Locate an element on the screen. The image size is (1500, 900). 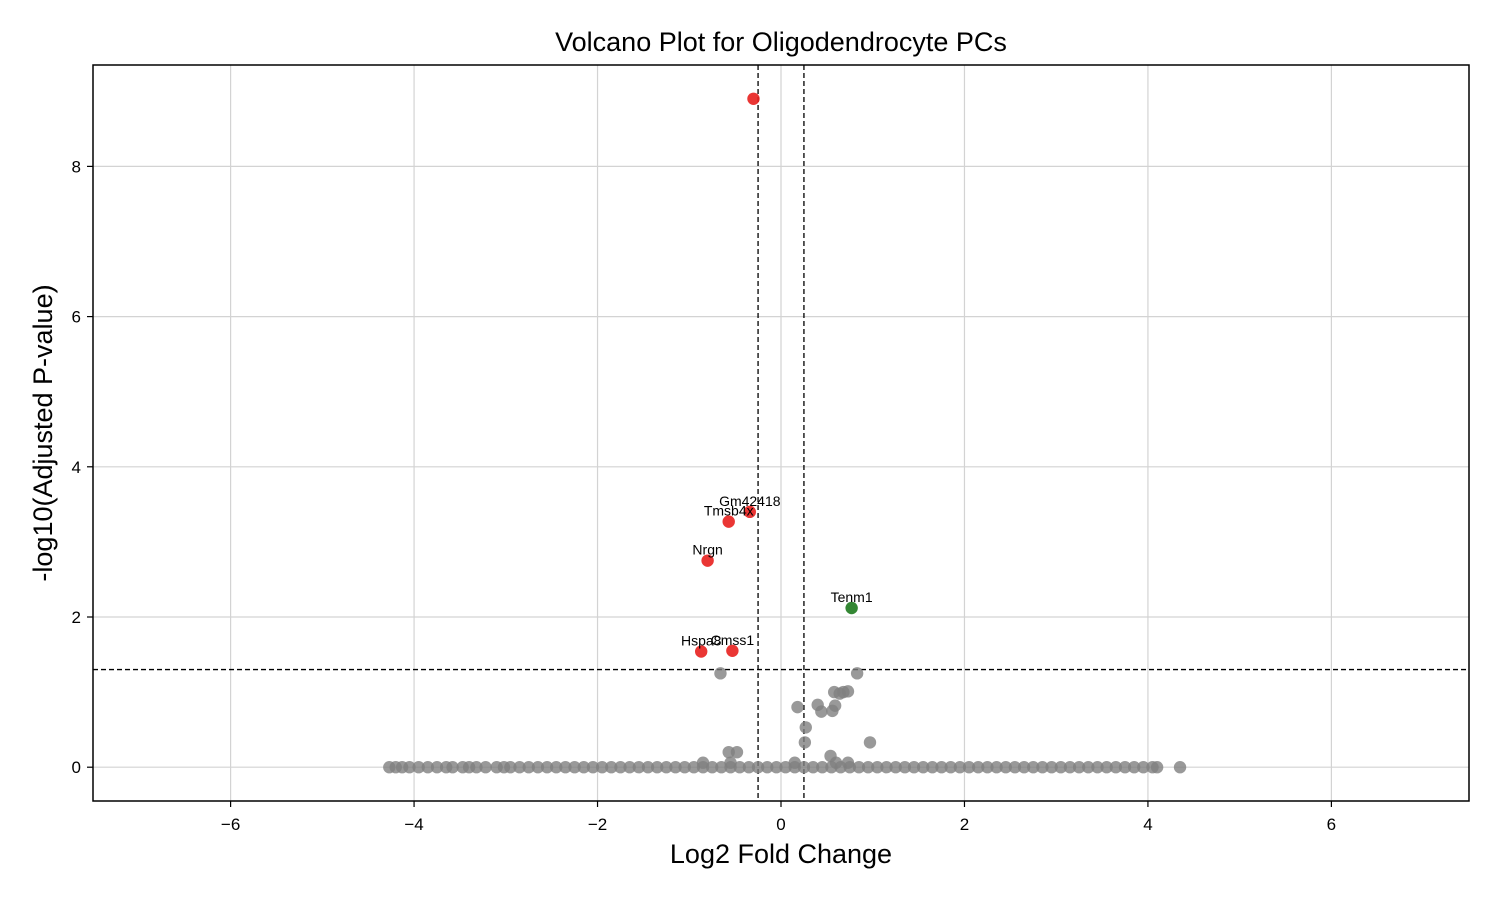
chart-title: Volcano Plot for Oligodendrocyte PCs is located at coordinates (781, 42).